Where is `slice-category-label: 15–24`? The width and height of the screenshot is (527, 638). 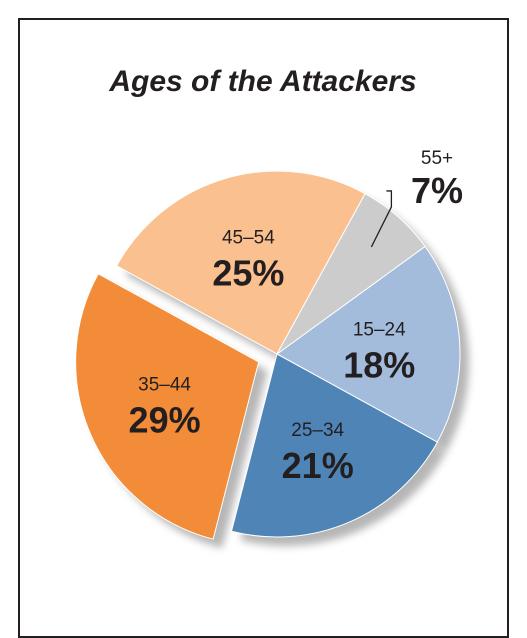 slice-category-label: 15–24 is located at coordinates (379, 330).